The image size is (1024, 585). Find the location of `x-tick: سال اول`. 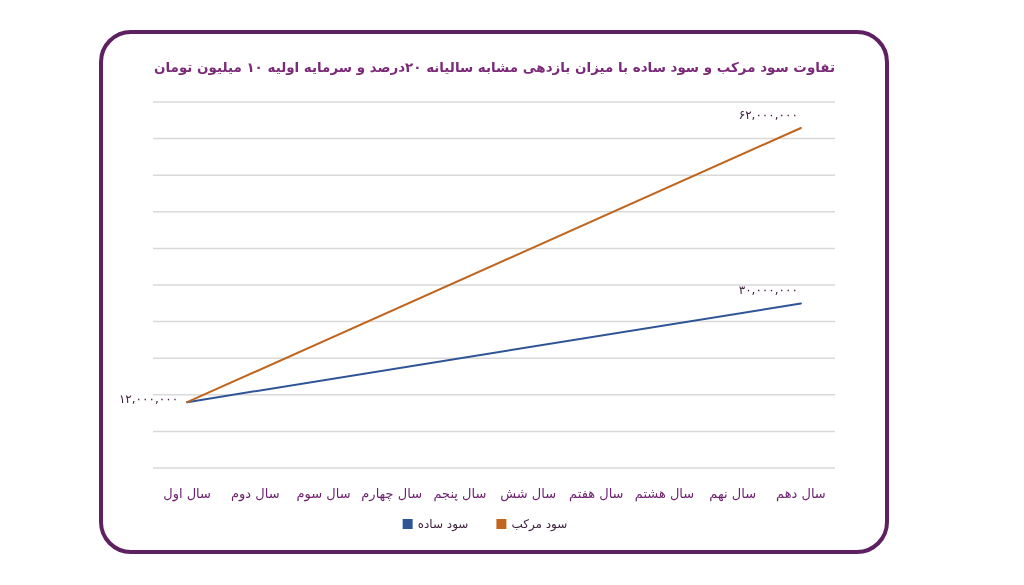

x-tick: سال اول is located at coordinates (187, 493).